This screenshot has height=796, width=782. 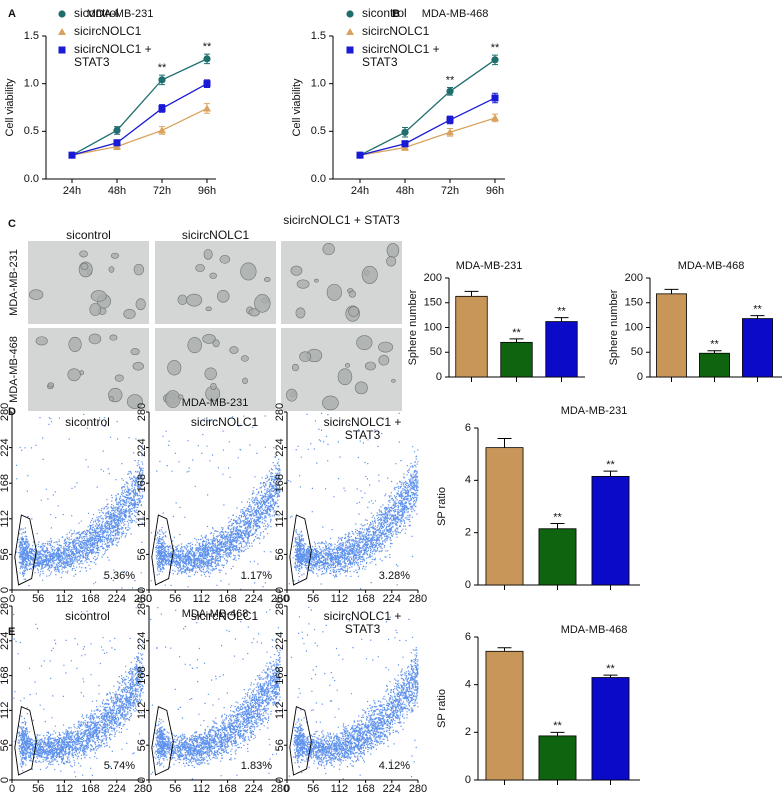 What do you see at coordinates (12, 14) in the screenshot?
I see `panel-letter: A` at bounding box center [12, 14].